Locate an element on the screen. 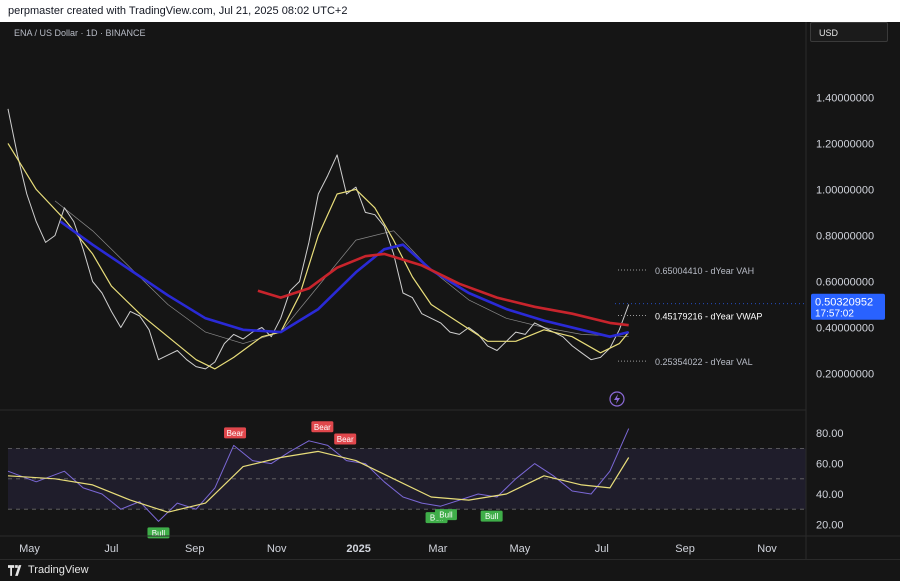 This screenshot has width=900, height=581. price-tick-label: 0.60000000 is located at coordinates (845, 282).